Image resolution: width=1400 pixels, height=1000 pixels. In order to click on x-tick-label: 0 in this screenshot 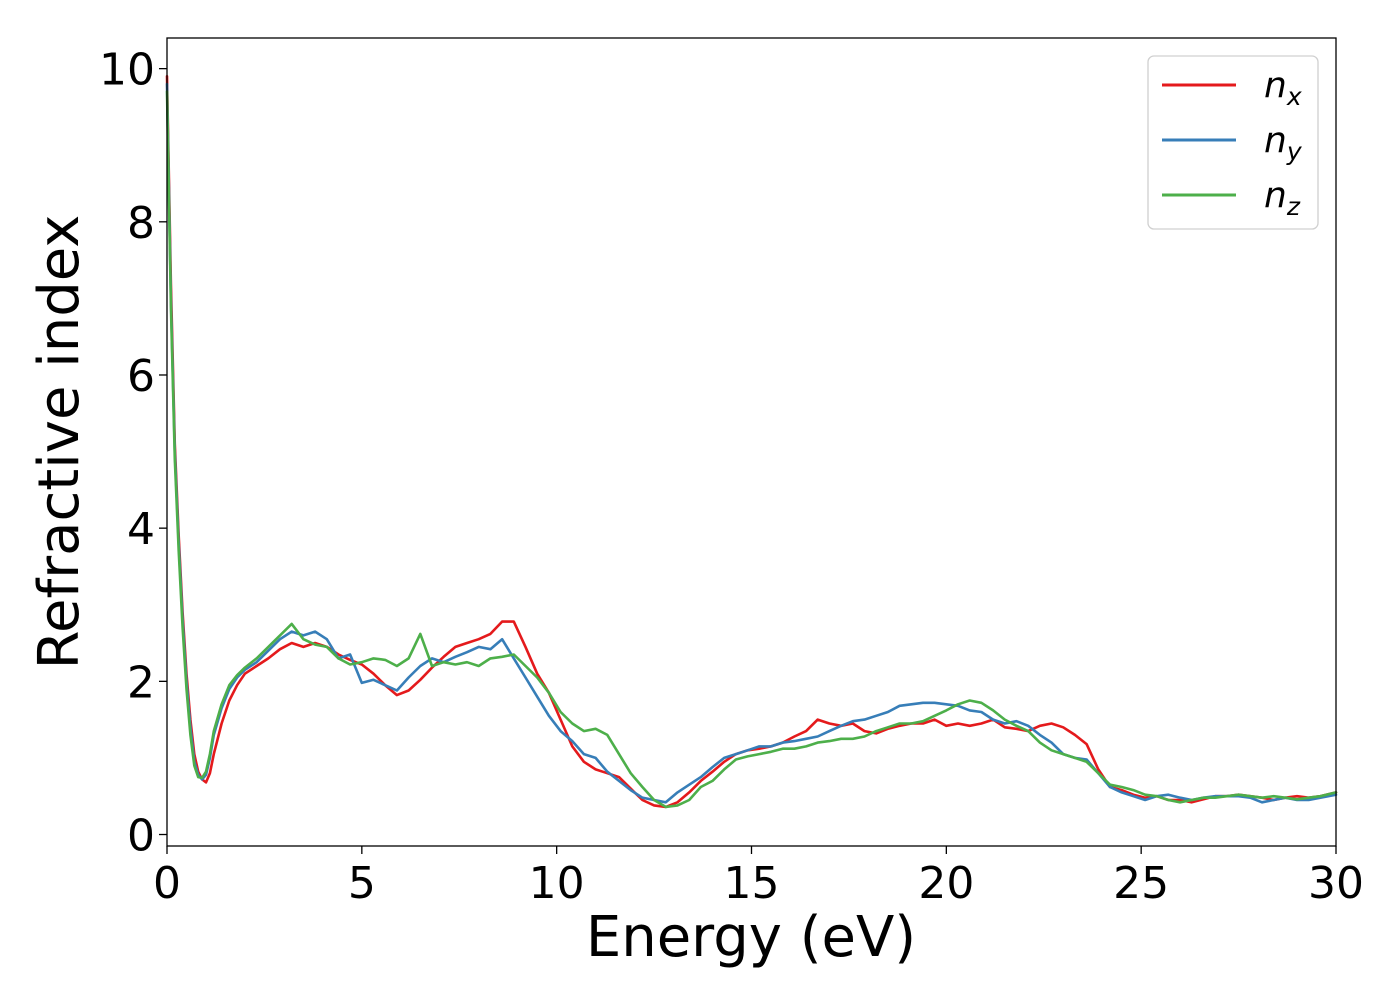, I will do `click(167, 883)`.